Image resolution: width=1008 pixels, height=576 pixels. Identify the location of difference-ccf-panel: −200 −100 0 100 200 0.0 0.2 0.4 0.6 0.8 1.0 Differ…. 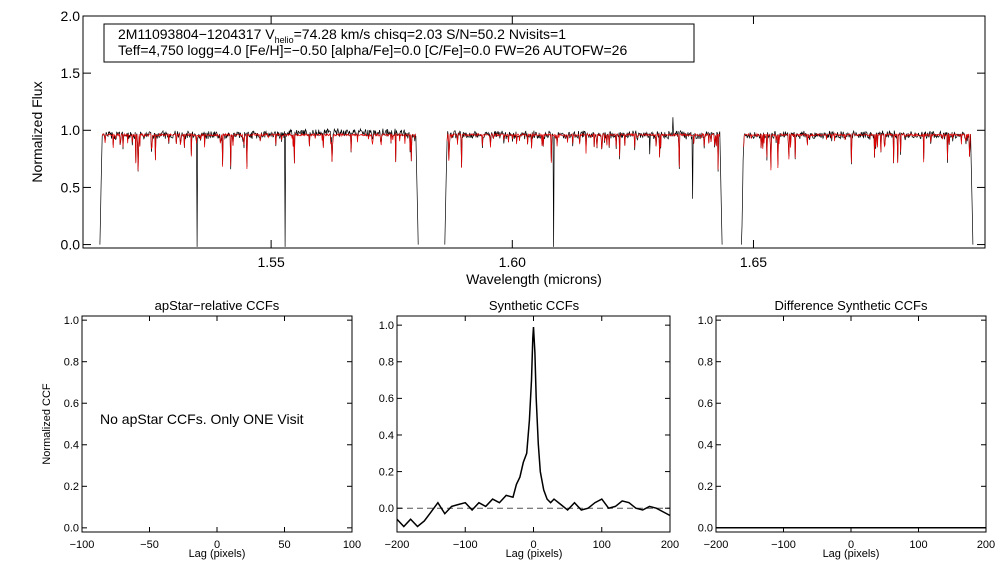
(846, 429).